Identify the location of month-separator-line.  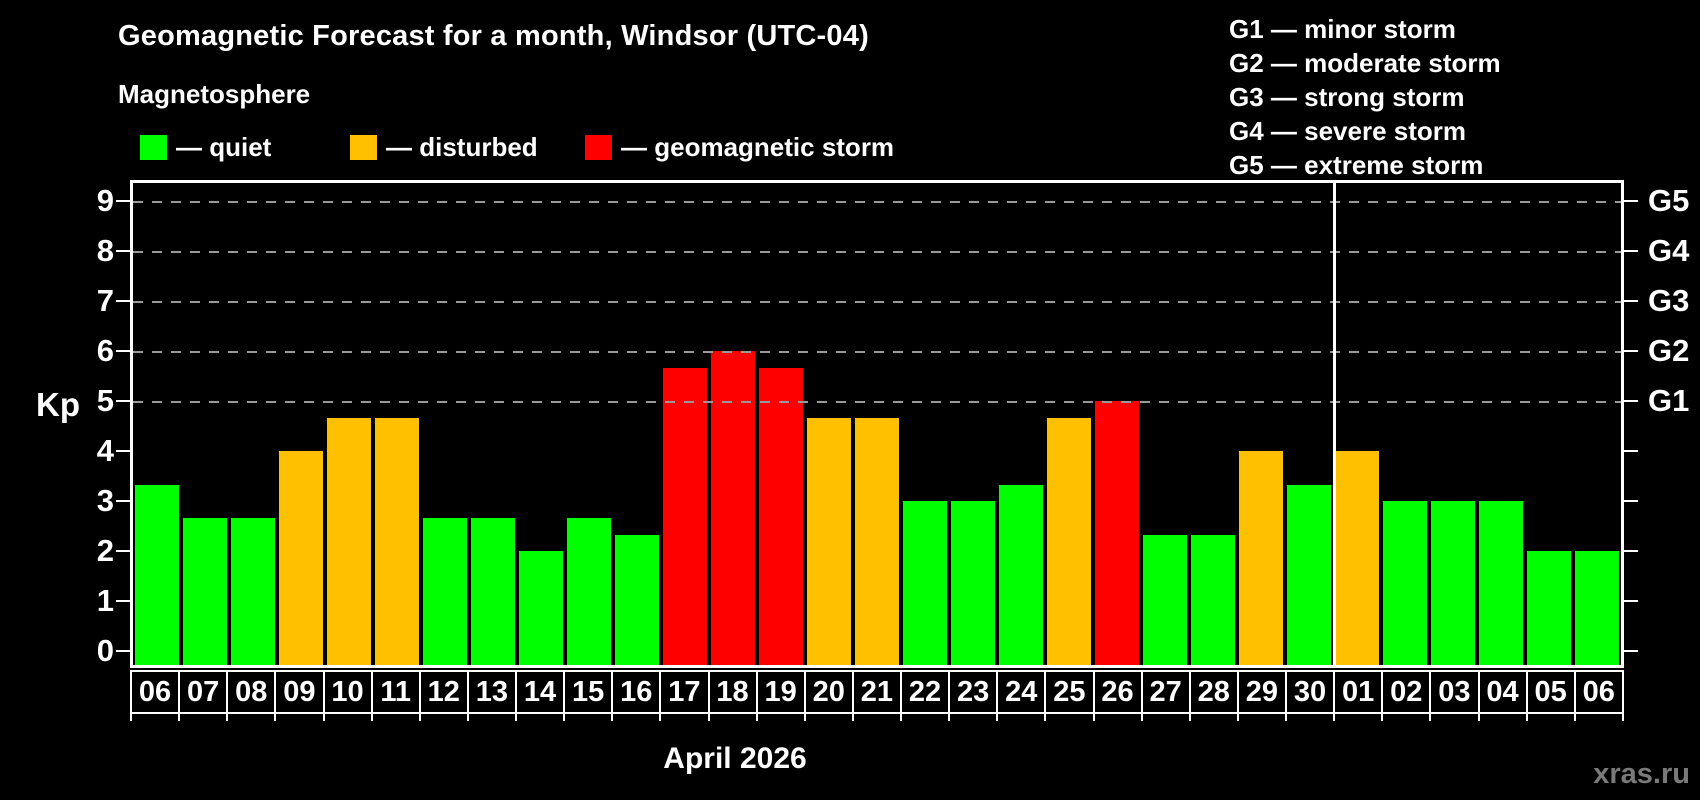
(1334, 424).